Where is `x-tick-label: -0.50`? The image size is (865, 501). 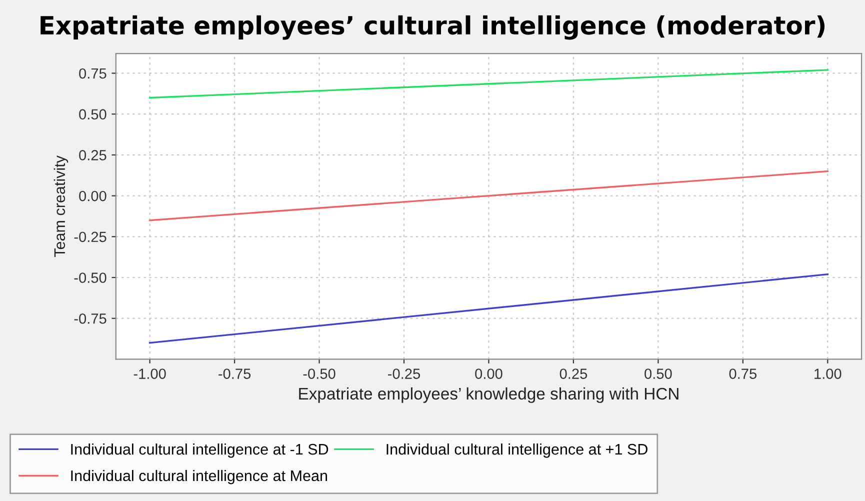 x-tick-label: -0.50 is located at coordinates (319, 373).